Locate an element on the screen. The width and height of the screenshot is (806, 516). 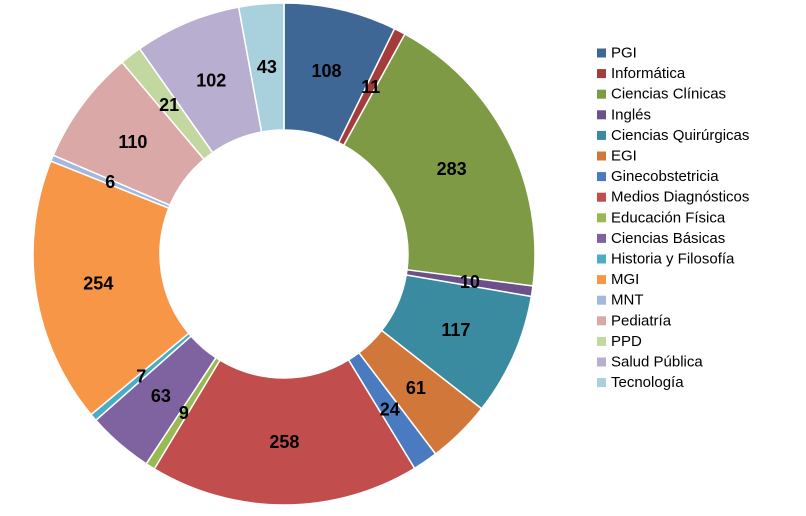
legend-label-educacion-fisica: Educación Física is located at coordinates (668, 217).